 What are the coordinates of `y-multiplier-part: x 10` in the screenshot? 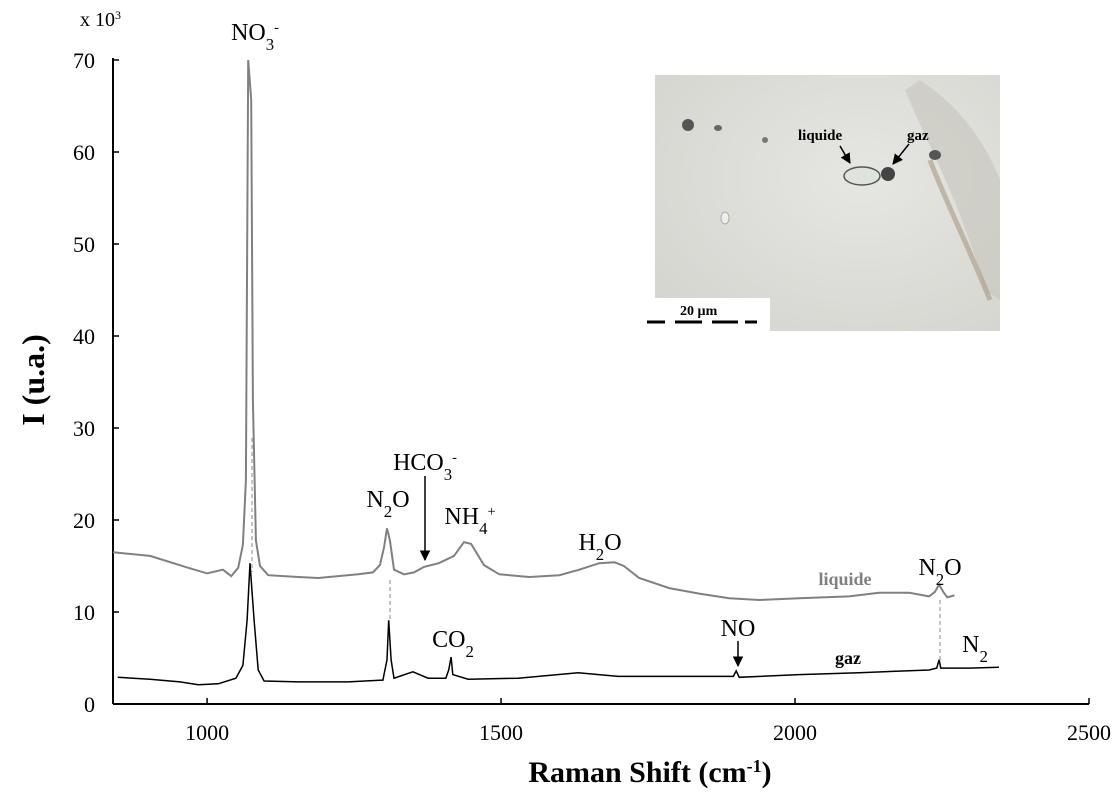 It's located at (97, 20).